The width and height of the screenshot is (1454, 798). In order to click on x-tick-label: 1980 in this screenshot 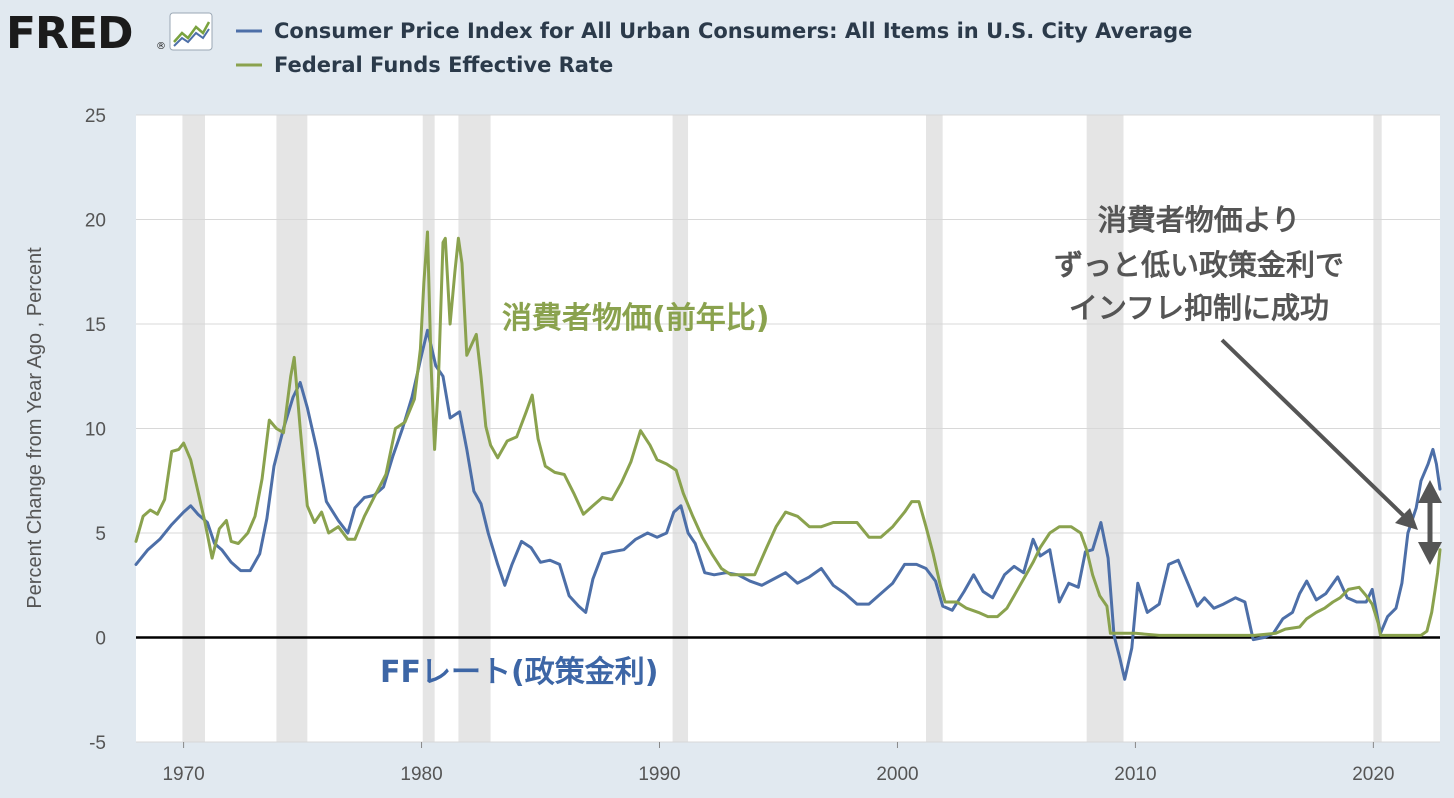, I will do `click(421, 774)`.